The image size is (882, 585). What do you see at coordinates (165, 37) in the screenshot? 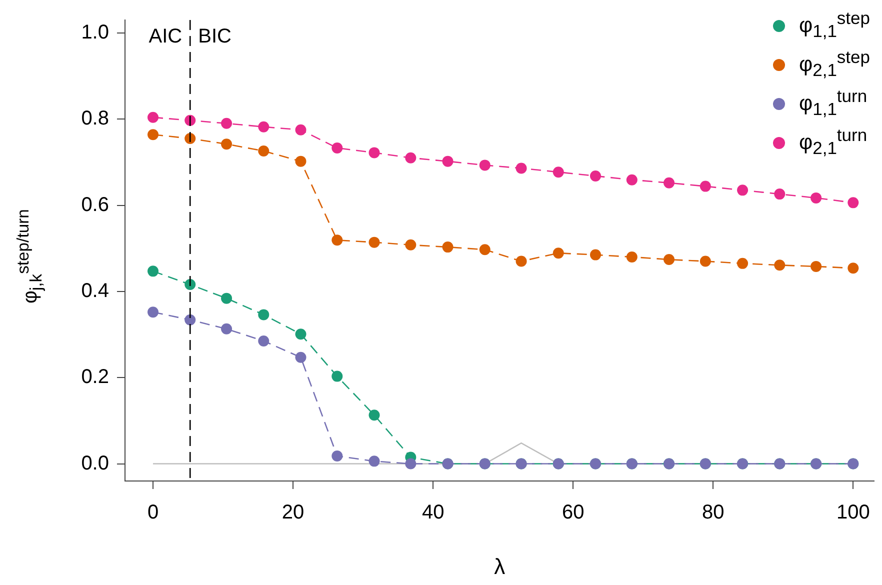
I see `ref-line-label: AIC` at bounding box center [165, 37].